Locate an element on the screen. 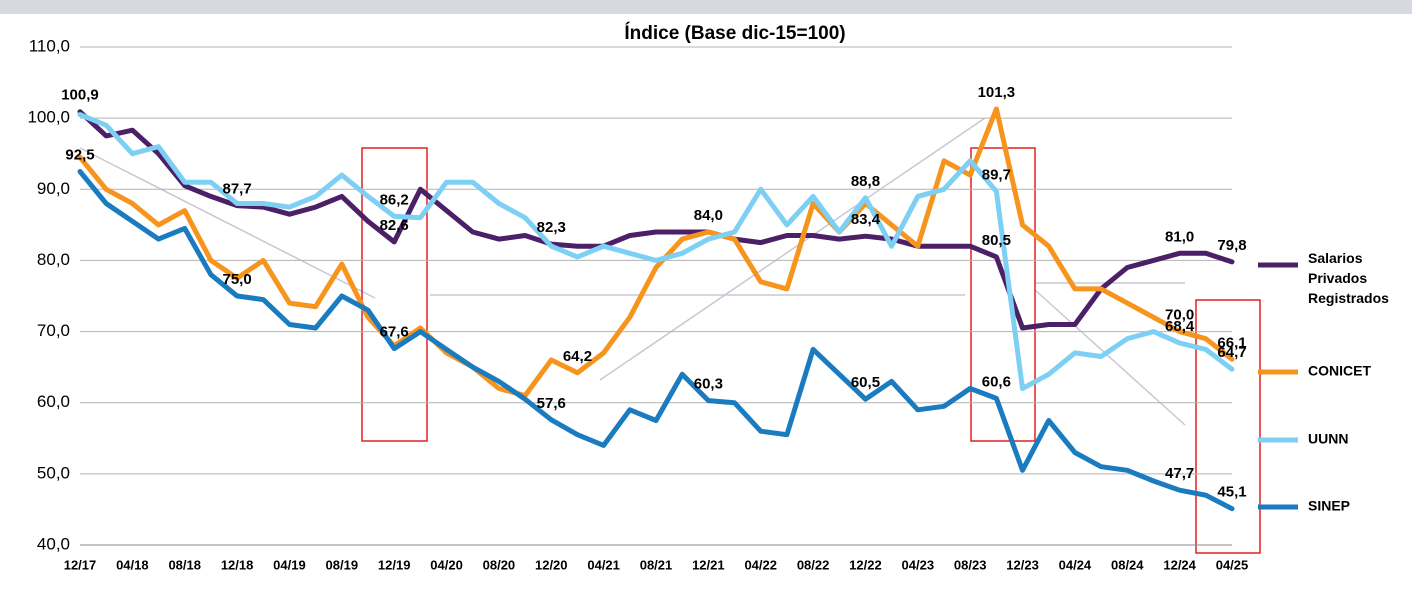 Image resolution: width=1412 pixels, height=592 pixels. data-label: 83,4 is located at coordinates (866, 219).